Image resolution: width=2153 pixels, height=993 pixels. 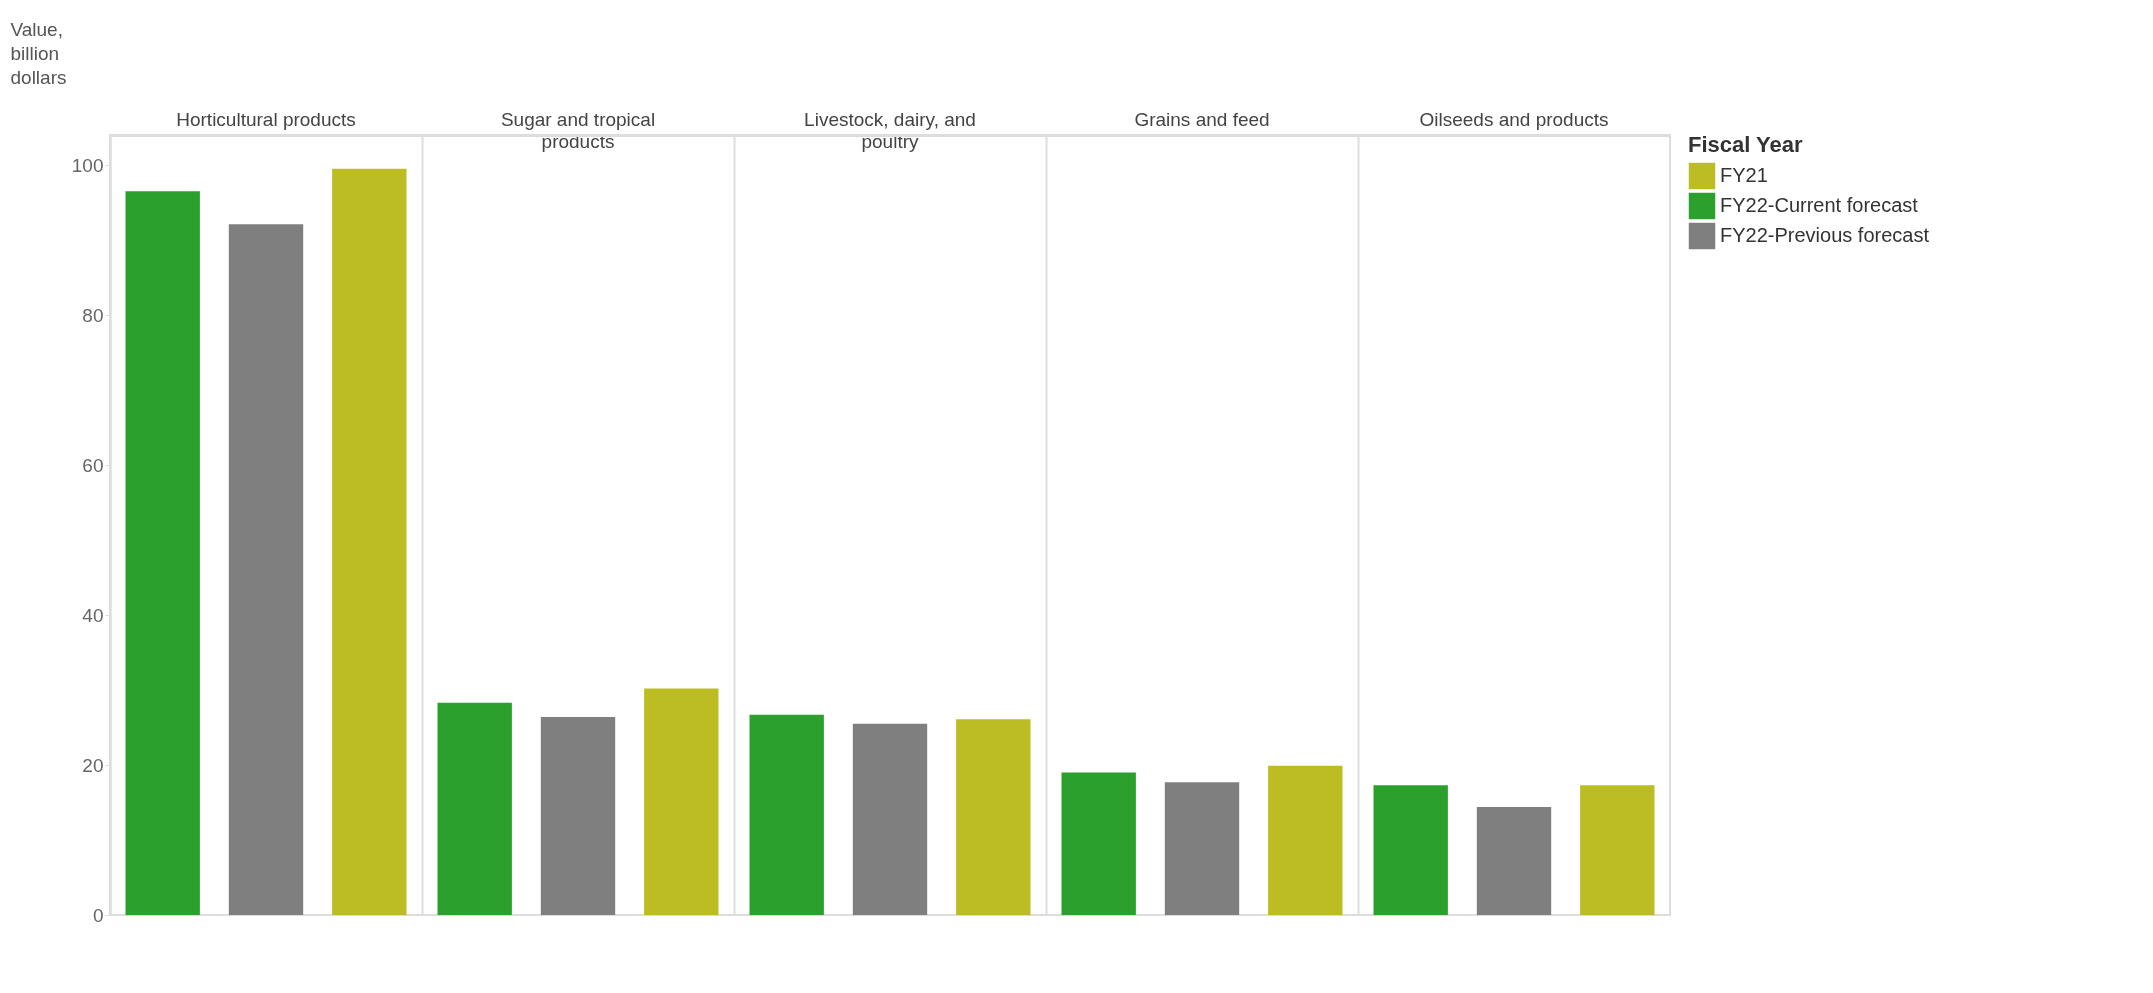 What do you see at coordinates (1202, 119) in the screenshot?
I see `x-tick-label: Grains and feed` at bounding box center [1202, 119].